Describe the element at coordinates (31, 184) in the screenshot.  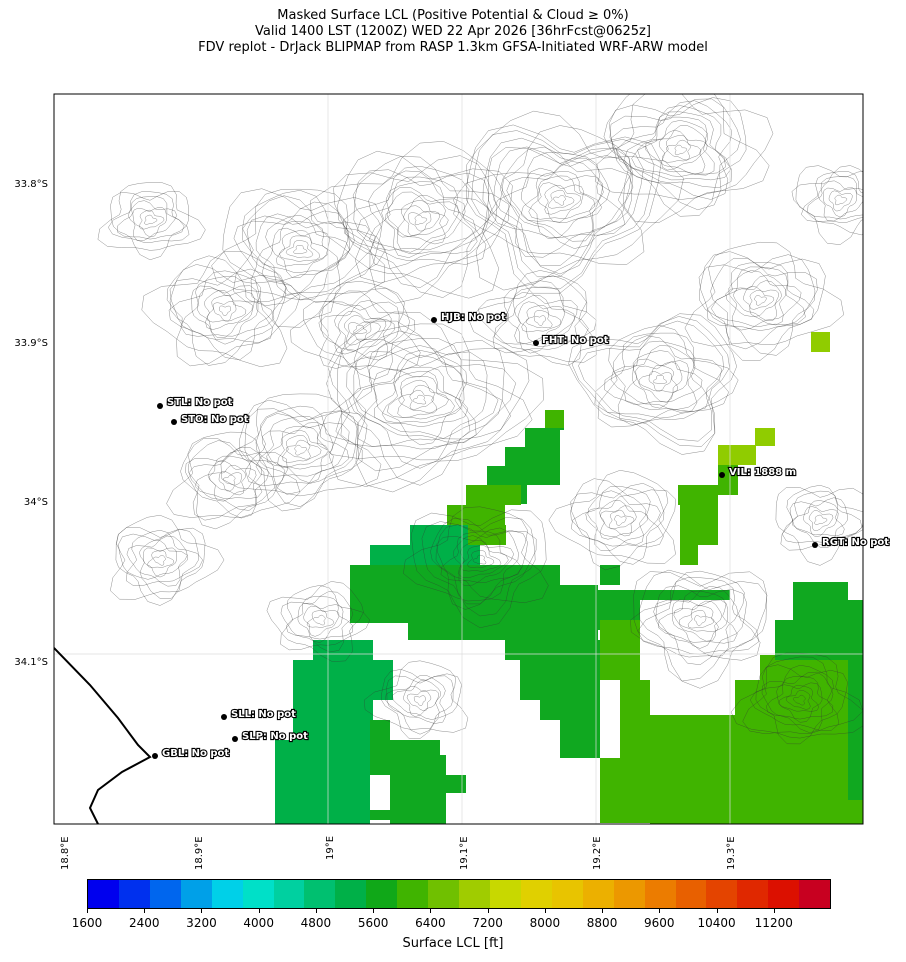
I see `lat-label: 33.8°S` at that location.